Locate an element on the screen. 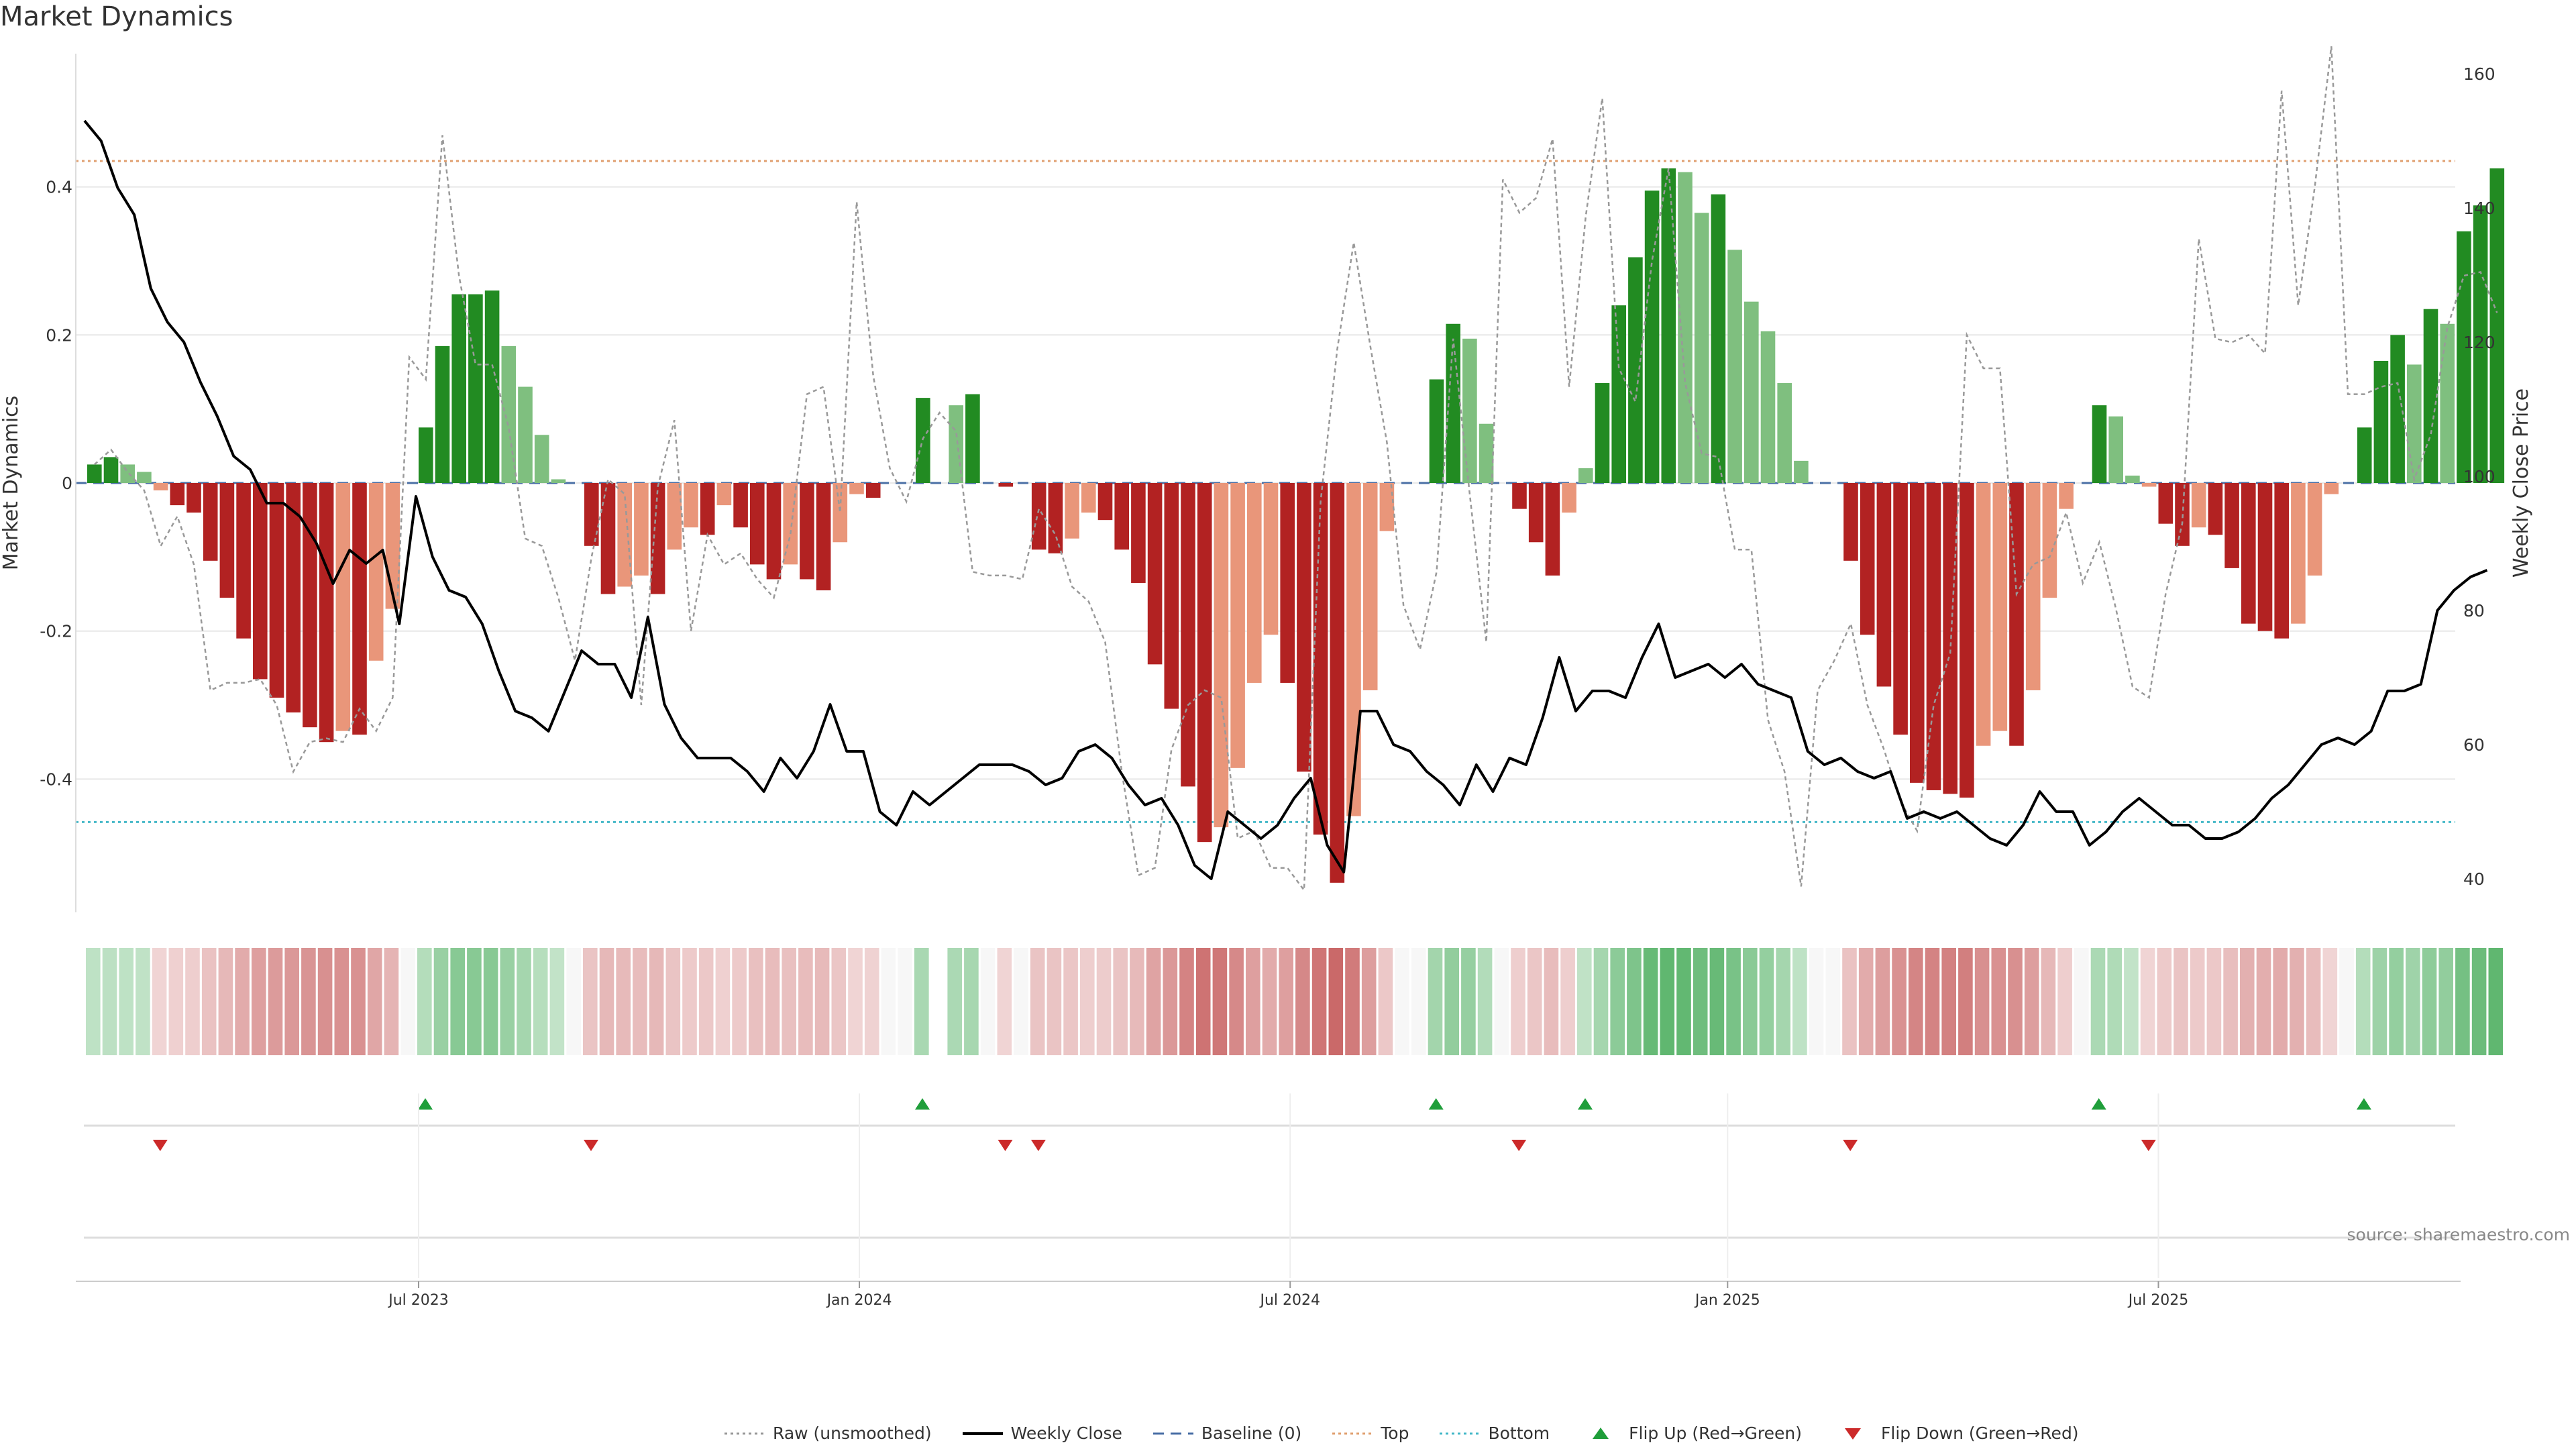 Image resolution: width=2576 pixels, height=1449 pixels. x-tick-label: Jan 2025 is located at coordinates (1727, 1300).